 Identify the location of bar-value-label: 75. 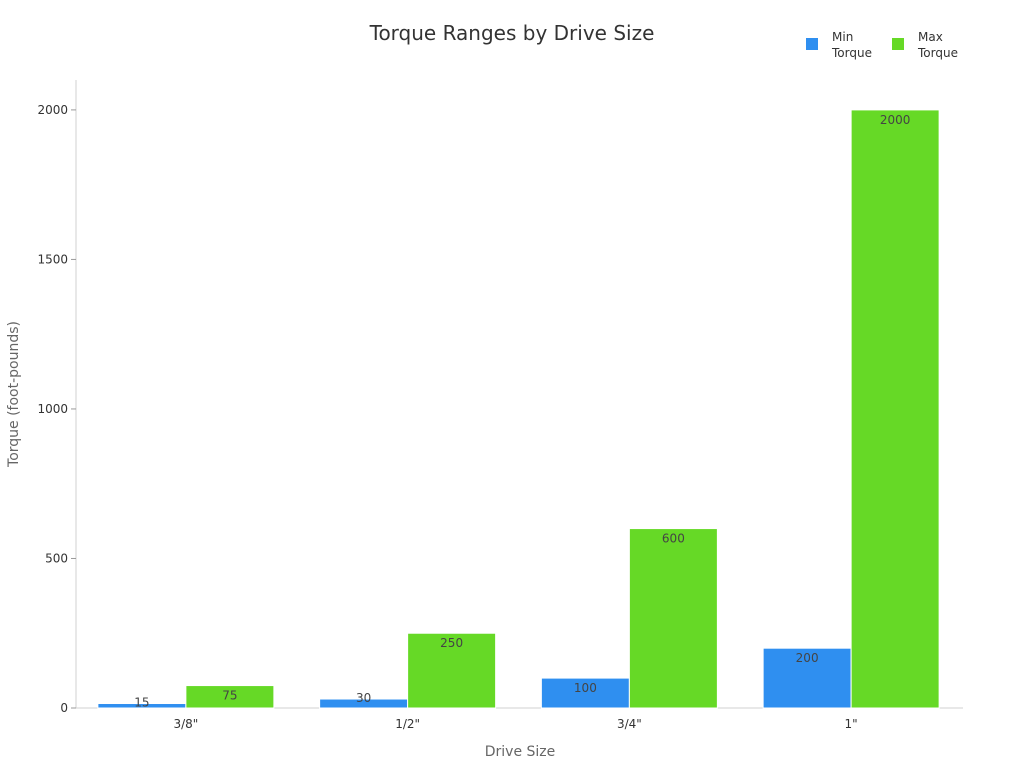
(229, 696).